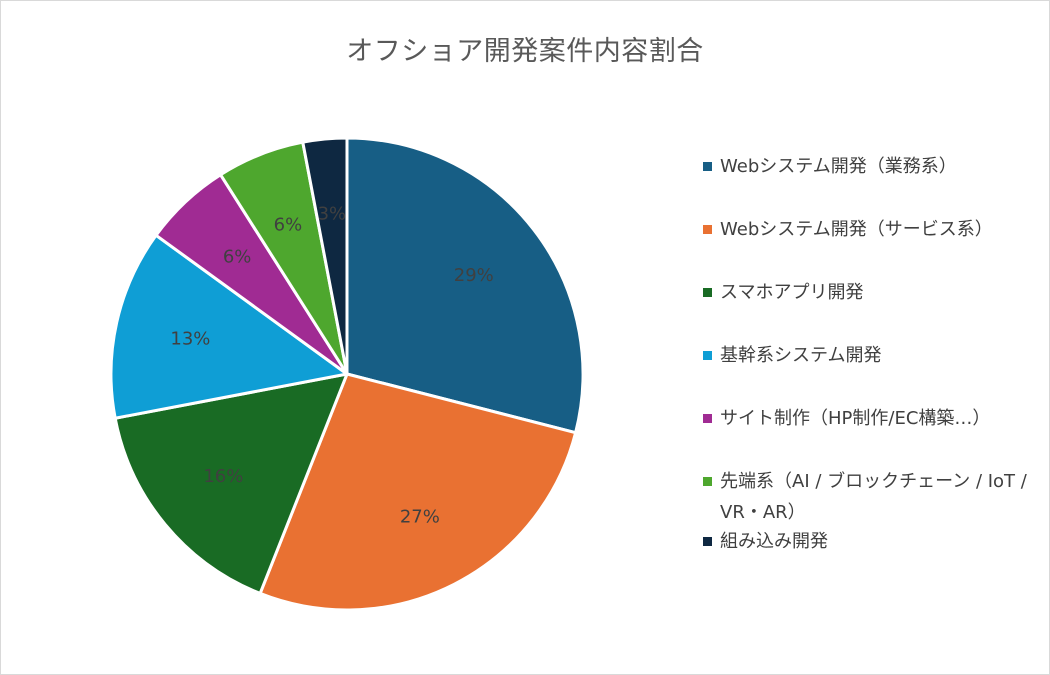 This screenshot has width=1050, height=675. I want to click on legend-label: 先端系（AI / ブロックチェーン / IoT / VR・AR）, so click(873, 497).